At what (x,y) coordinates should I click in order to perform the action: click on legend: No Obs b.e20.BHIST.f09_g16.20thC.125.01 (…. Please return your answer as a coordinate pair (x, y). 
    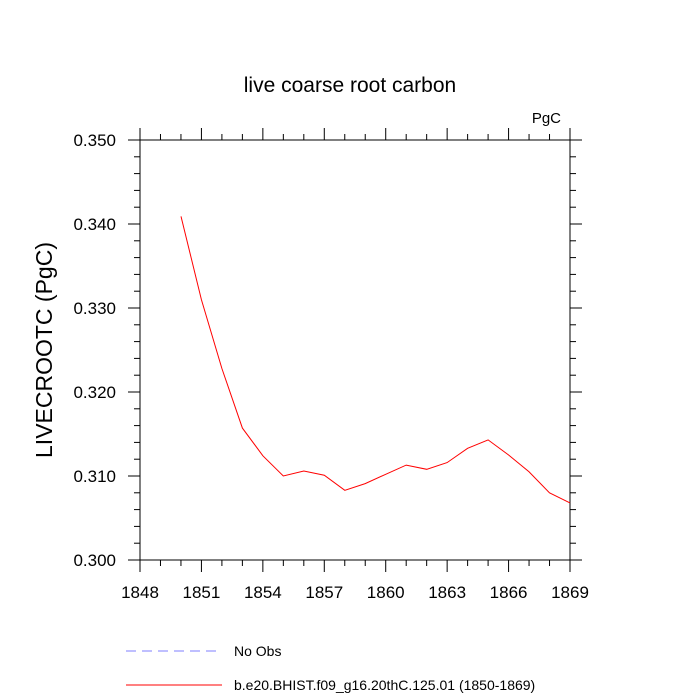
    Looking at the image, I should click on (330, 668).